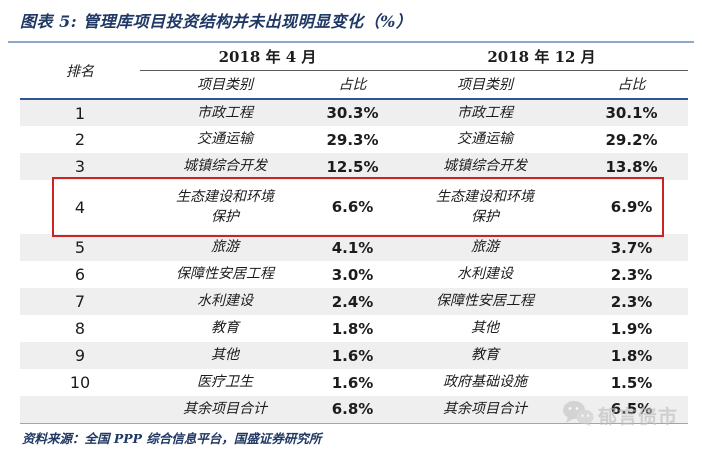 Image resolution: width=702 pixels, height=471 pixels. I want to click on table-row: 6 保障性安居工程 3.0% 水利建设 2.3%, so click(354, 274).